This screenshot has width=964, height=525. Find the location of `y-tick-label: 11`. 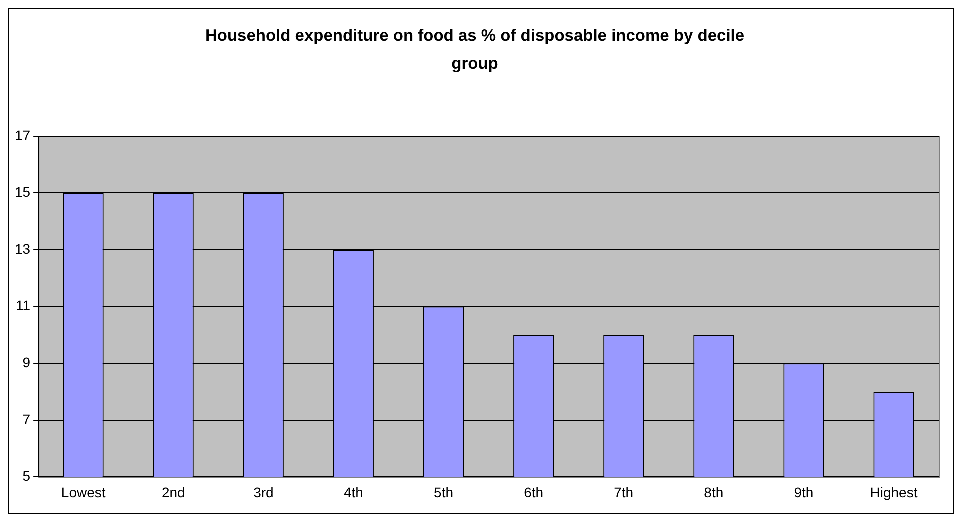

y-tick-label: 11 is located at coordinates (23, 306).